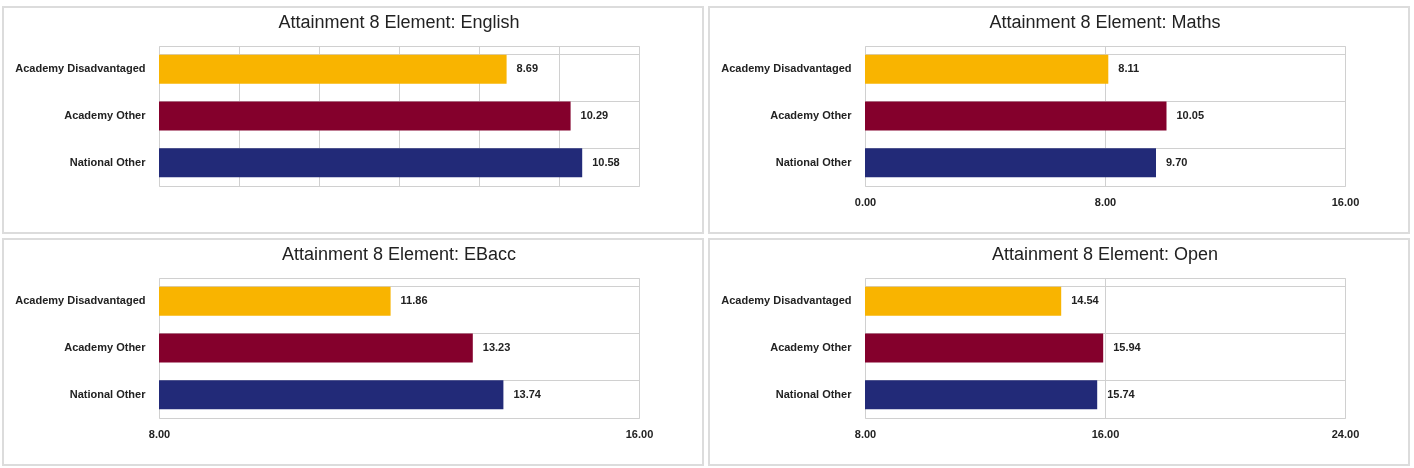 The image size is (1414, 468). What do you see at coordinates (1085, 300) in the screenshot?
I see `data-label: 14.54` at bounding box center [1085, 300].